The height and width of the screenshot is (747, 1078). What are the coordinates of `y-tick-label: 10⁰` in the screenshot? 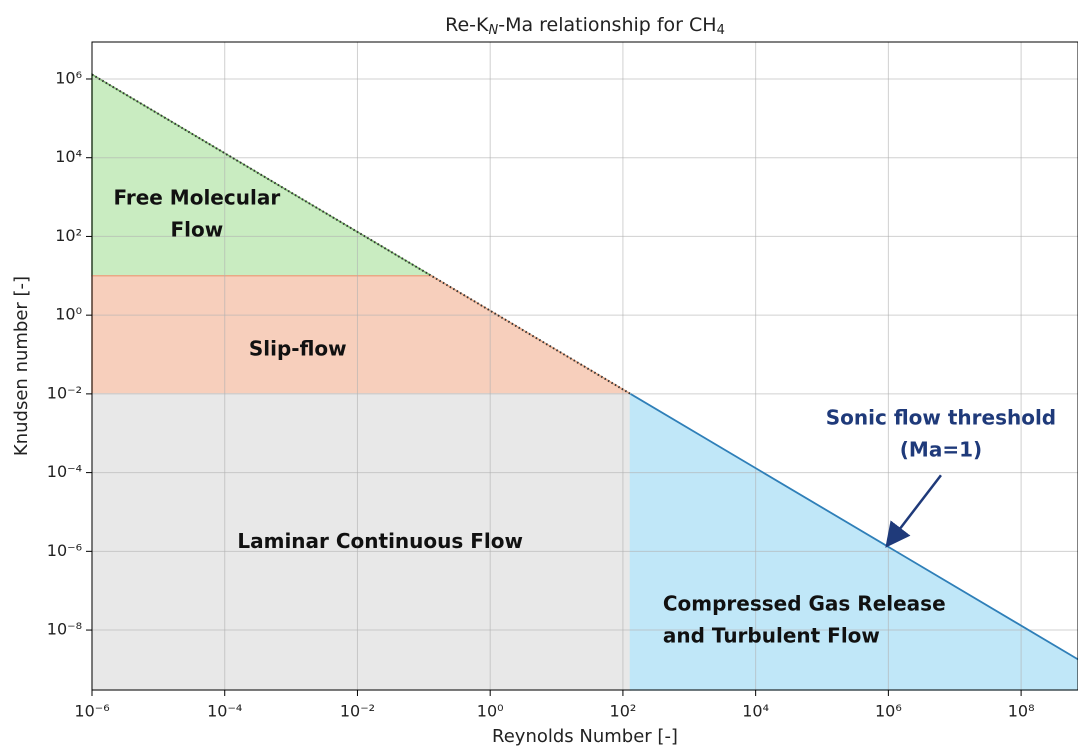 It's located at (68, 314).